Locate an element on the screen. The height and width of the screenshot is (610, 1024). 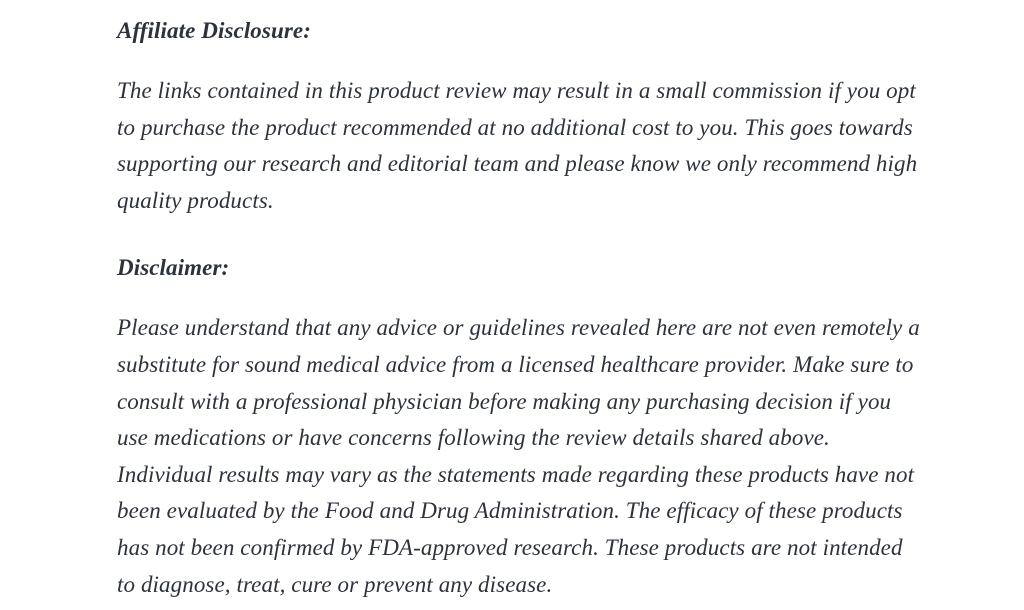
affiliate-disclosure-heading: Affiliate Disclosure: is located at coordinates (214, 30).